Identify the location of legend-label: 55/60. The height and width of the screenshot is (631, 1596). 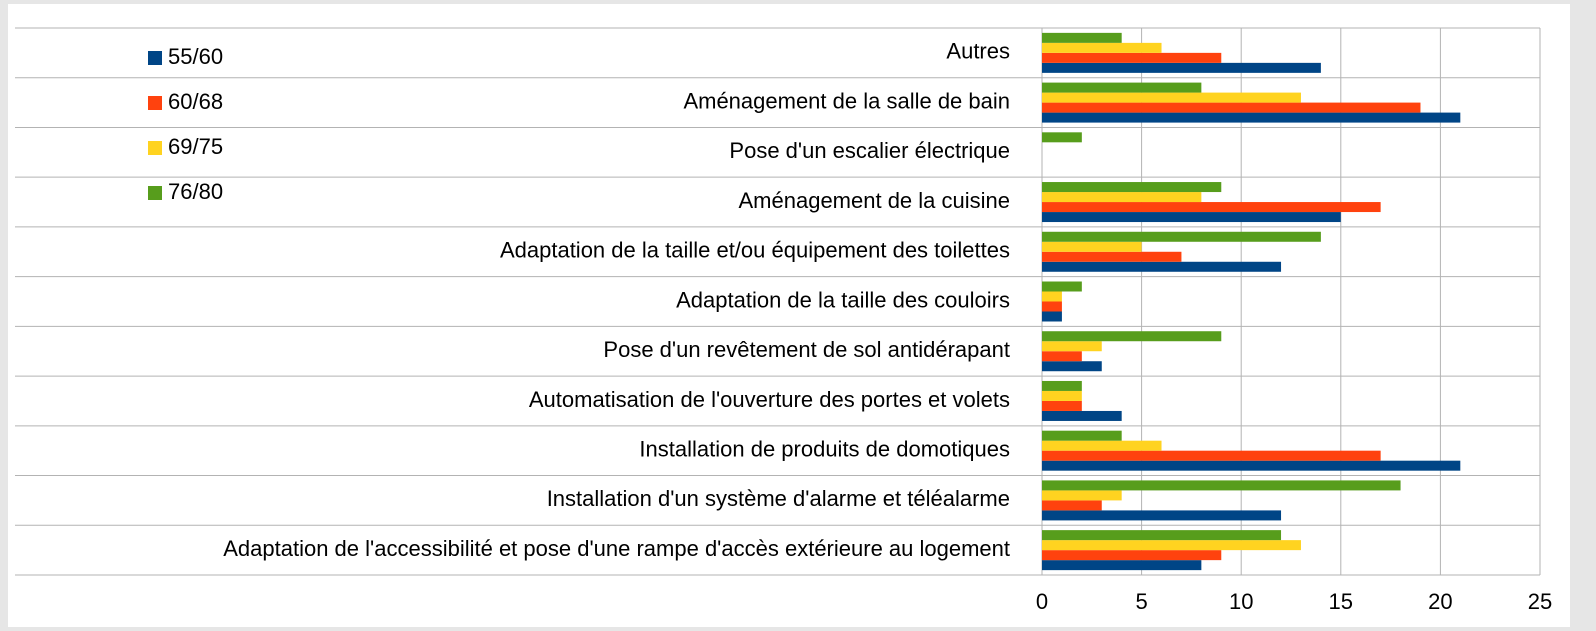
(195, 56).